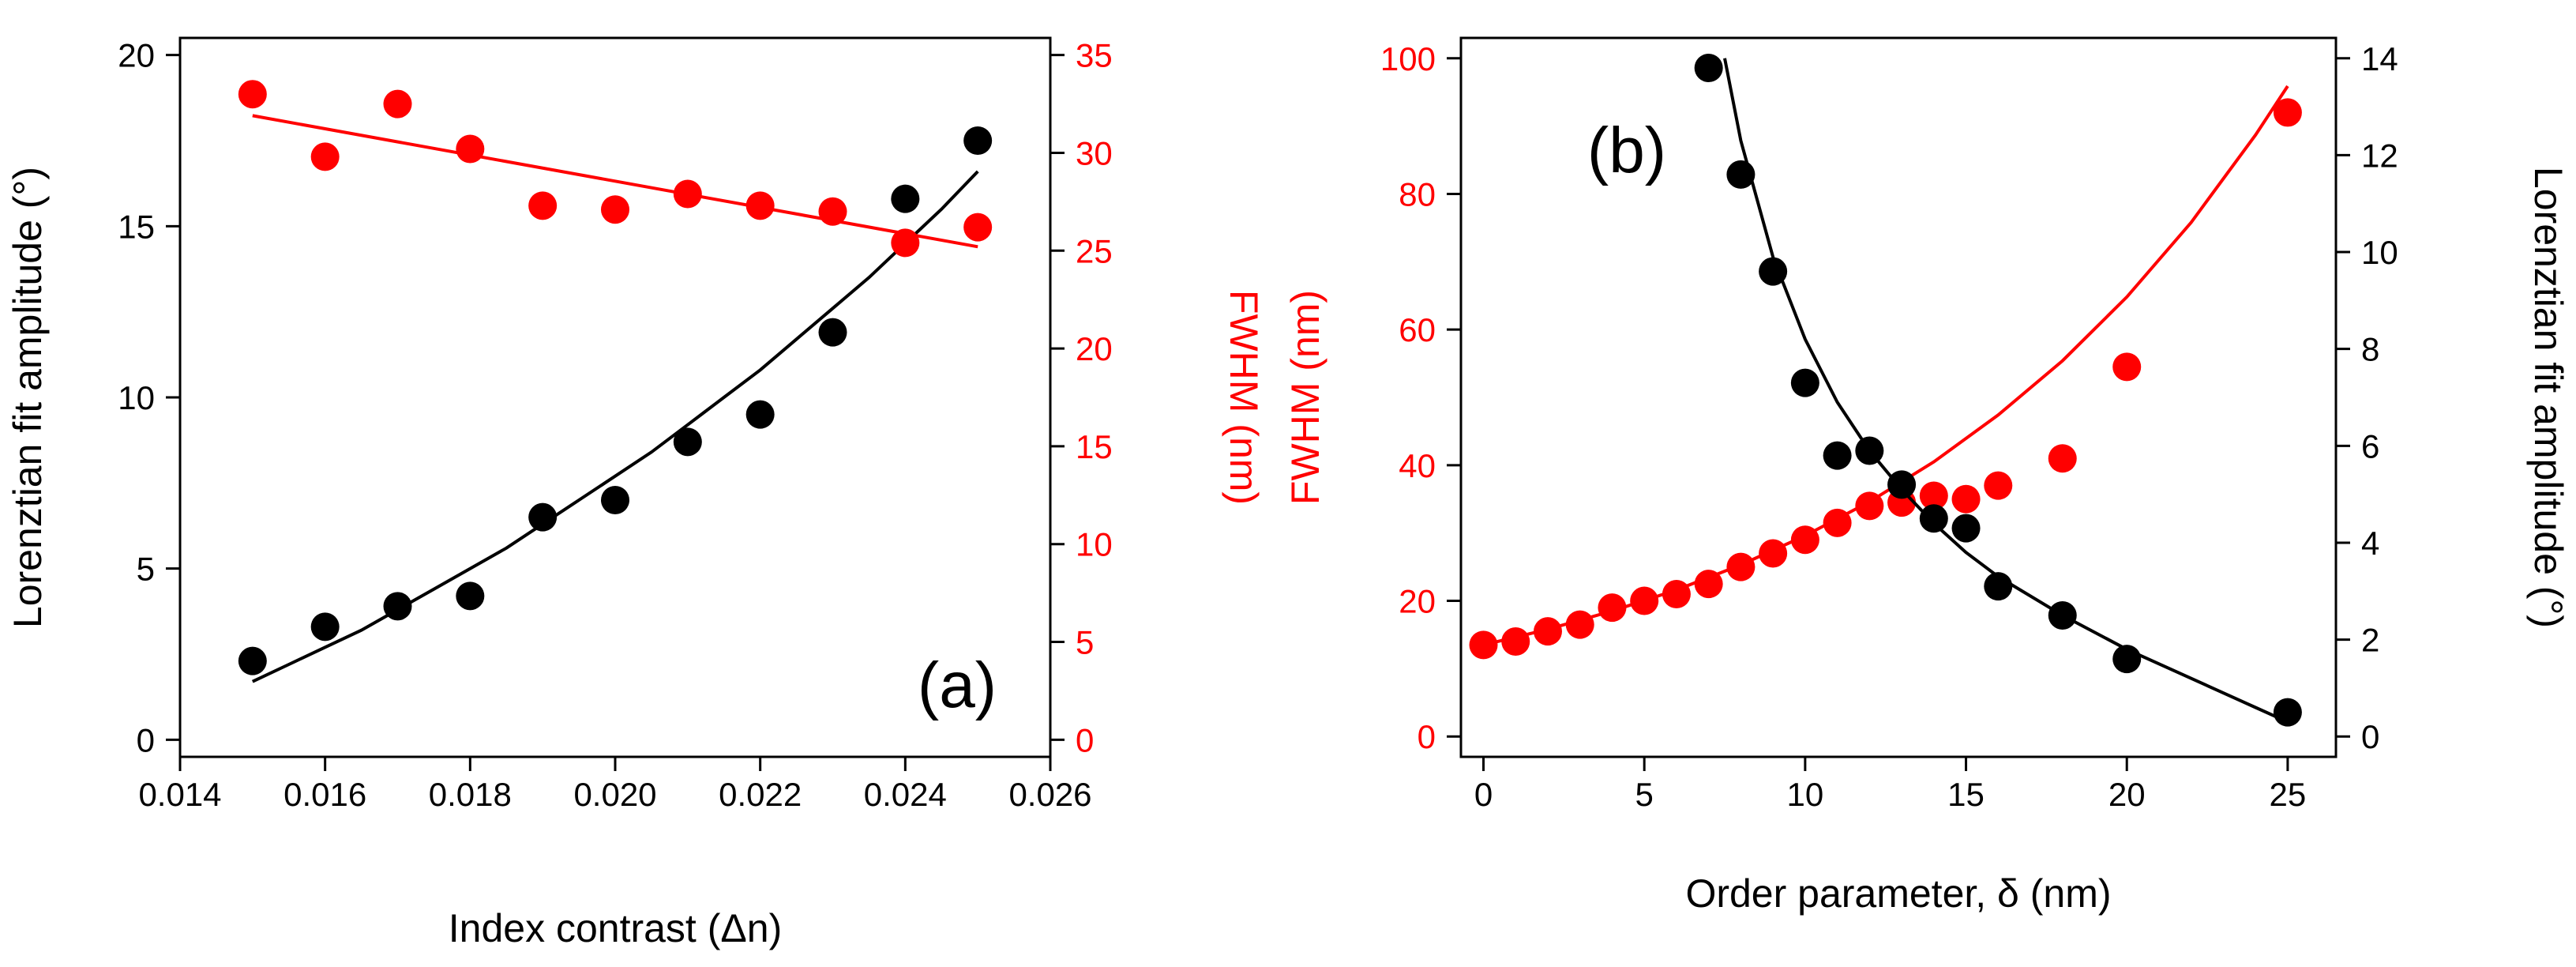 The width and height of the screenshot is (2576, 967). I want to click on left-tick-label-b: 60, so click(1417, 329).